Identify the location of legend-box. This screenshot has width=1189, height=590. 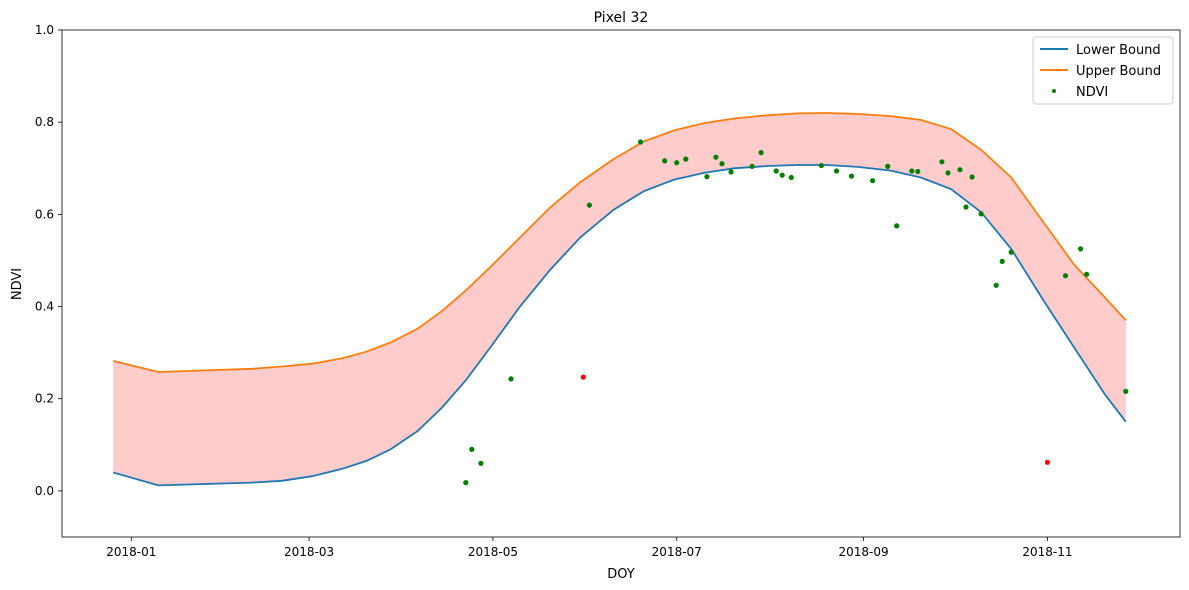
(1103, 70).